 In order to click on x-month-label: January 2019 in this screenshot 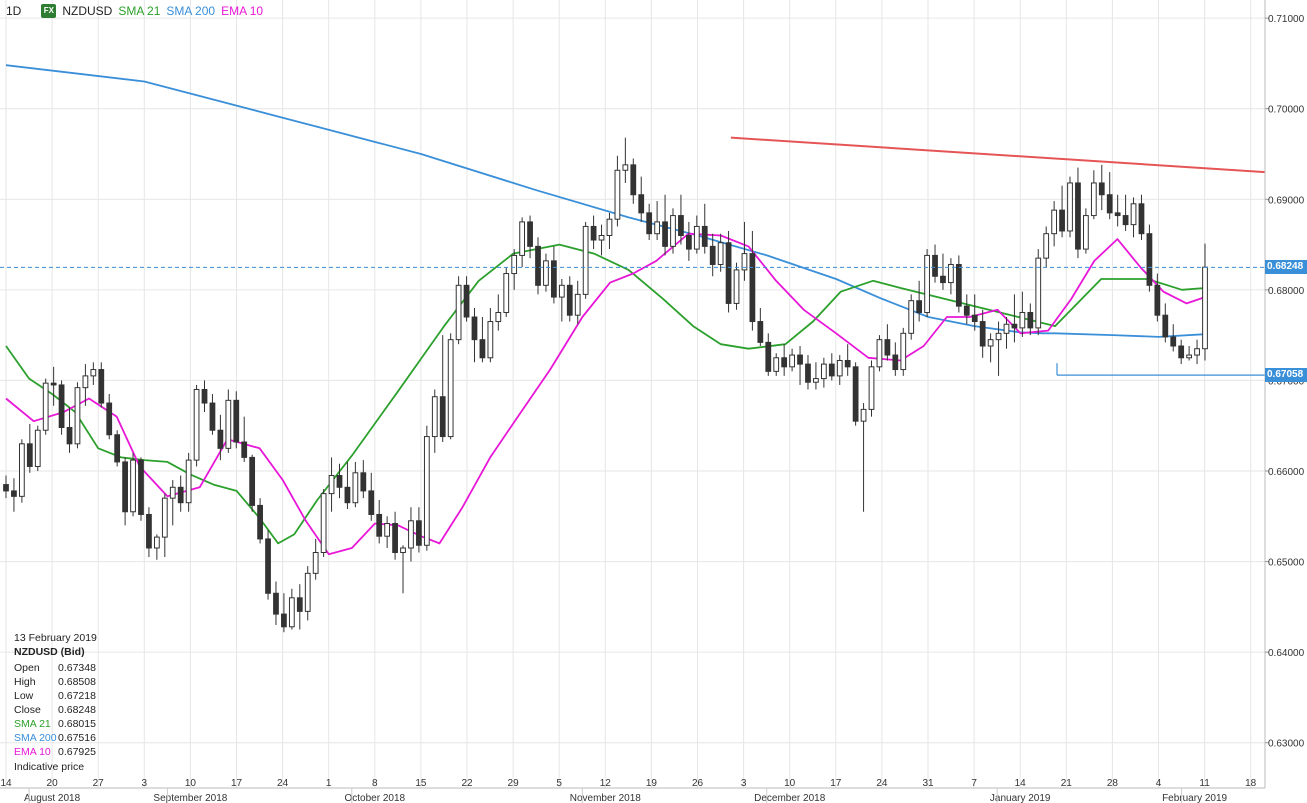, I will do `click(1020, 798)`.